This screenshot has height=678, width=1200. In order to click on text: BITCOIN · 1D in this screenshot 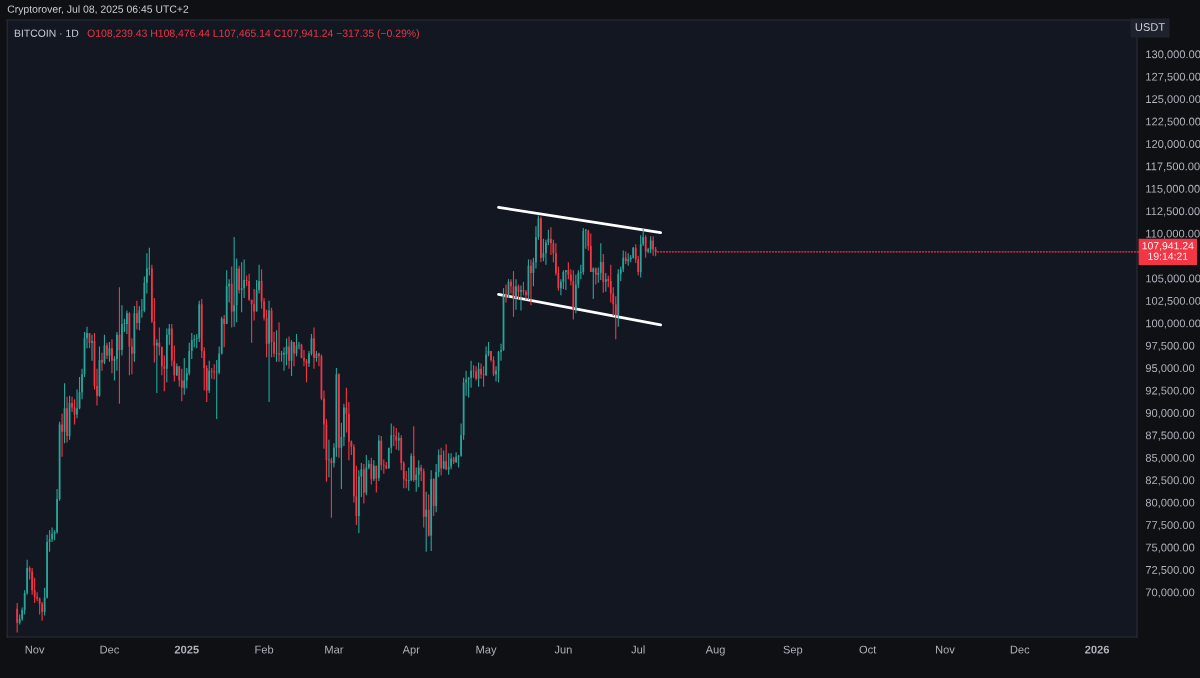, I will do `click(46, 33)`.